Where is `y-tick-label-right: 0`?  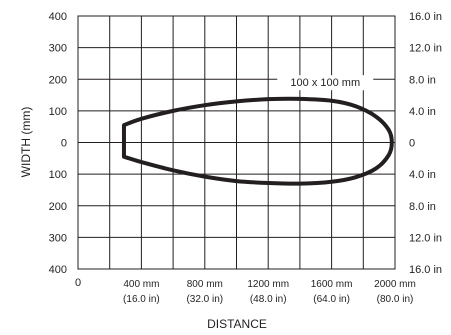 y-tick-label-right: 0 is located at coordinates (412, 144).